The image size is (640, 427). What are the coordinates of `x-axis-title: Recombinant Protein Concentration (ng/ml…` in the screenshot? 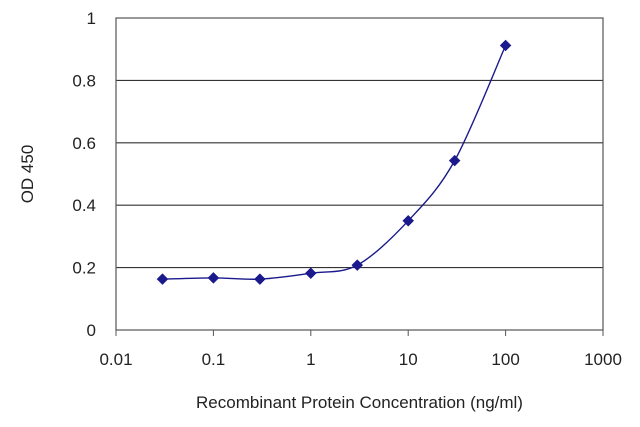 It's located at (359, 402).